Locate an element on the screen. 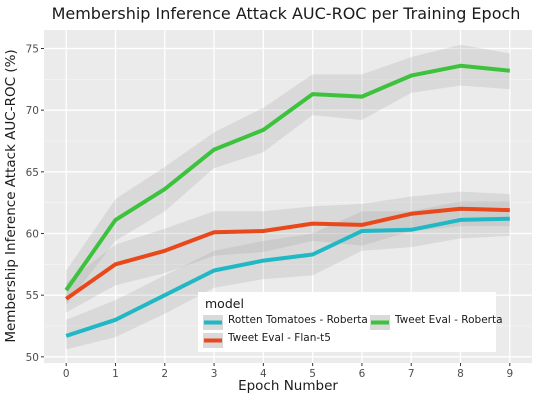 Image resolution: width=540 pixels, height=405 pixels. y-tick-label: 60 is located at coordinates (32, 235).